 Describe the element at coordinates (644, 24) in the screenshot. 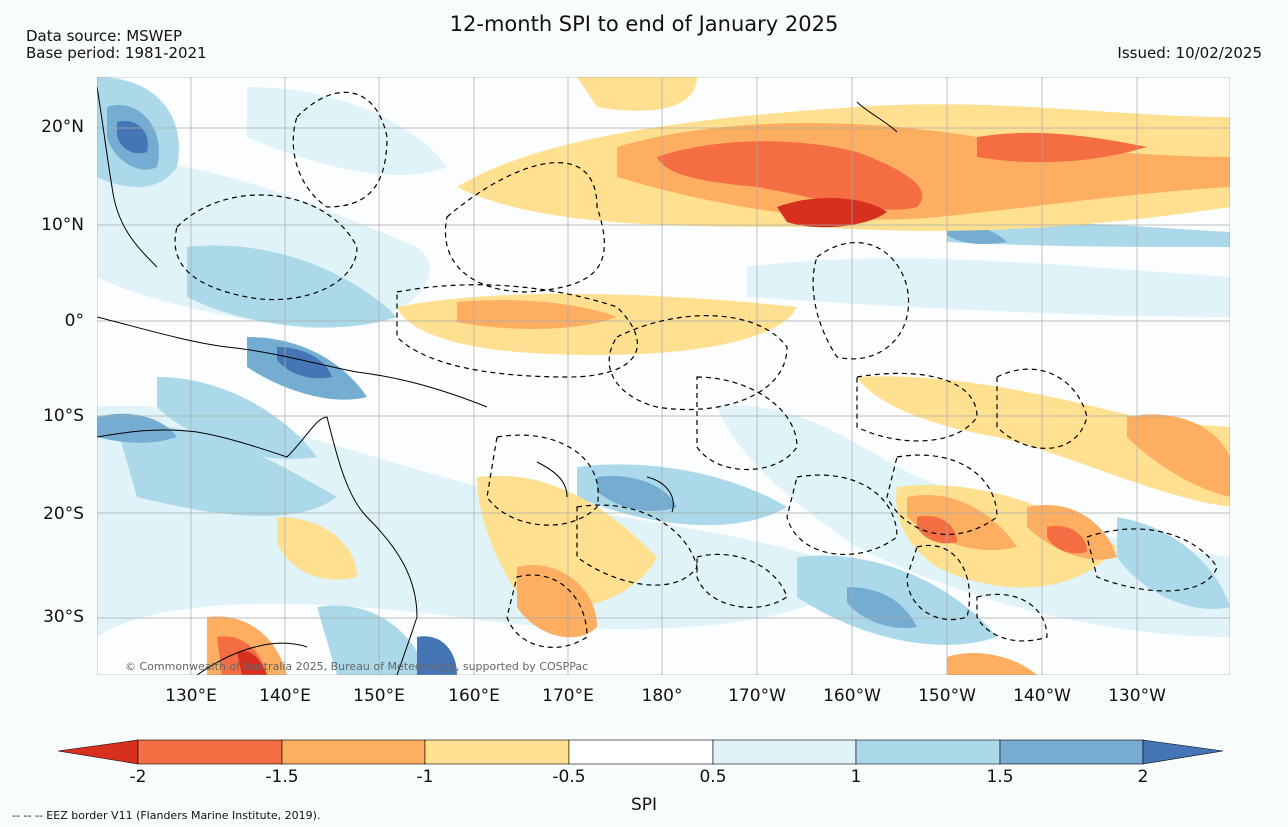

I see `chart-title: 12-month SPI to end of January 2025` at that location.